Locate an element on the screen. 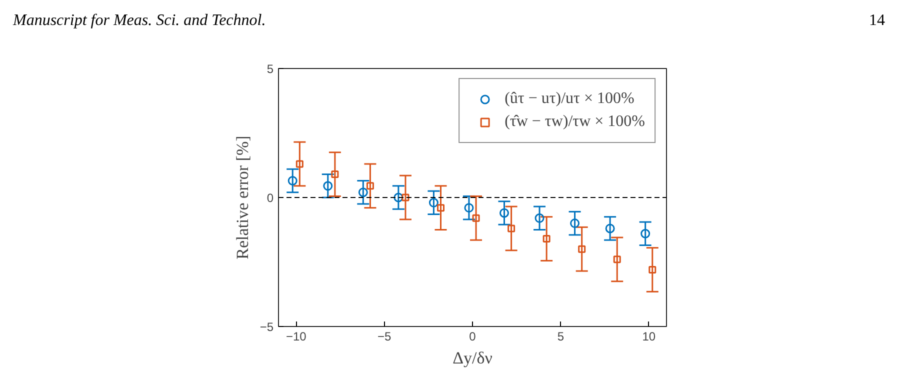 This screenshot has height=371, width=900. legend-label: (τ̂w − τw)/τw × 100% is located at coordinates (574, 122).